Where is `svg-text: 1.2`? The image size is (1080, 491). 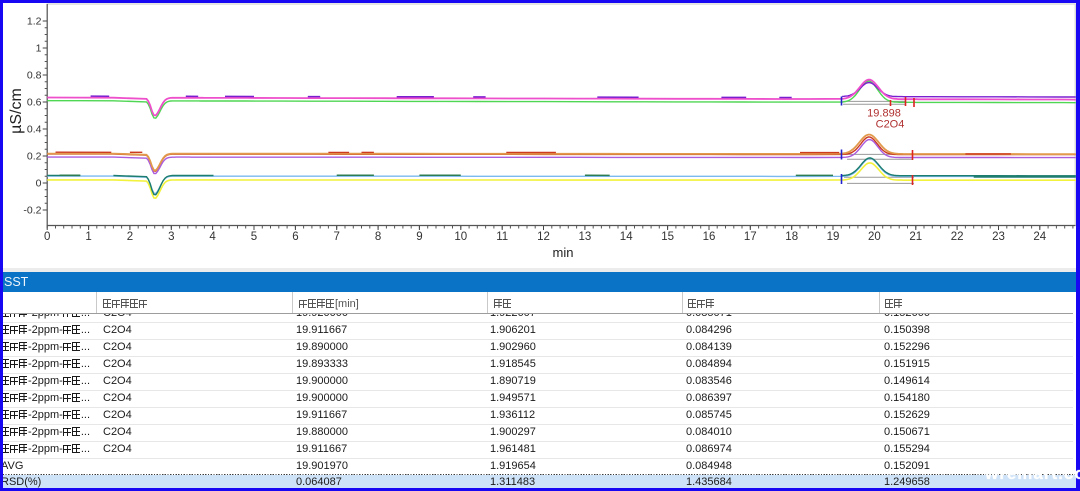 svg-text: 1.2 is located at coordinates (34, 22).